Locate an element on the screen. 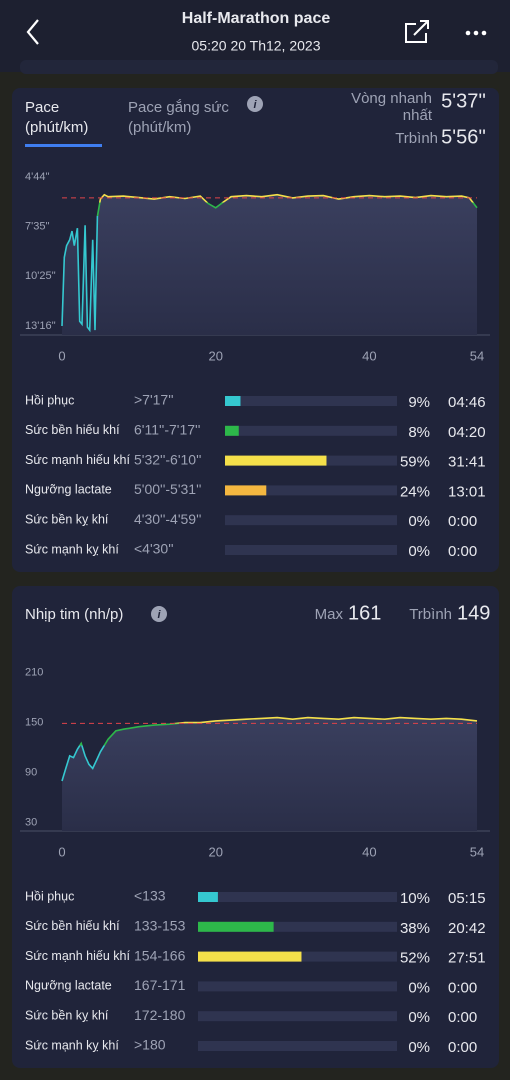 The width and height of the screenshot is (510, 1080). best-value: 5'37'' is located at coordinates (463, 101).